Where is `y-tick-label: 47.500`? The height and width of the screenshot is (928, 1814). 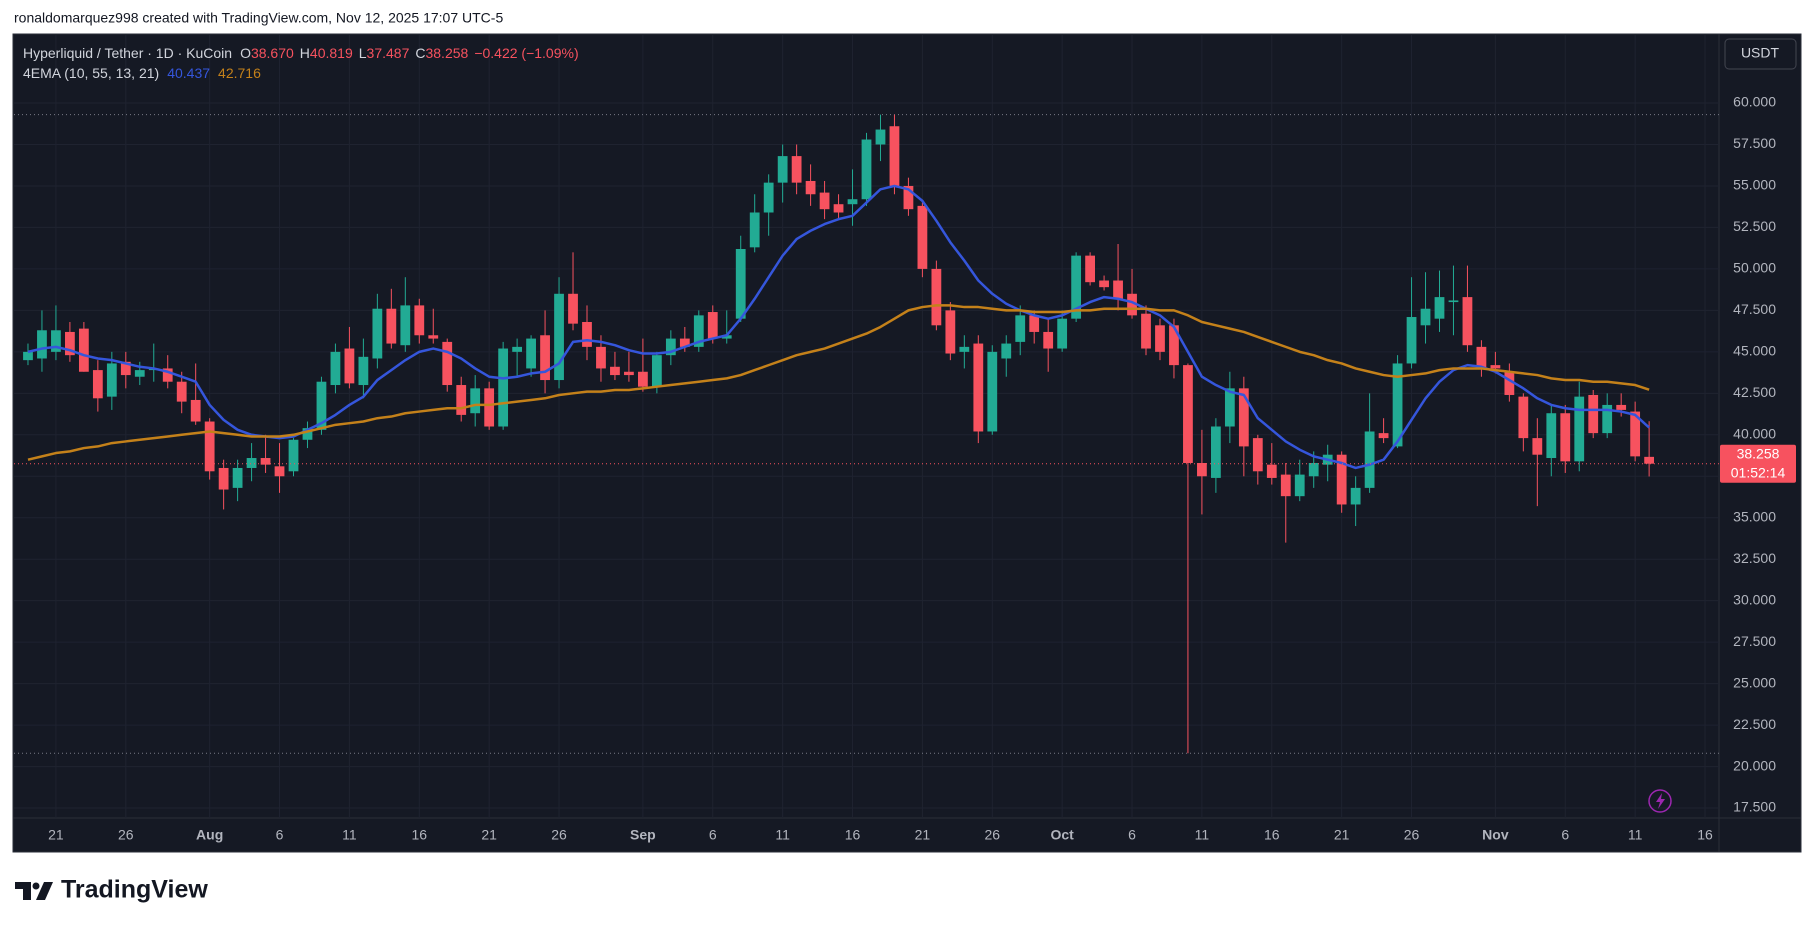 y-tick-label: 47.500 is located at coordinates (1754, 309).